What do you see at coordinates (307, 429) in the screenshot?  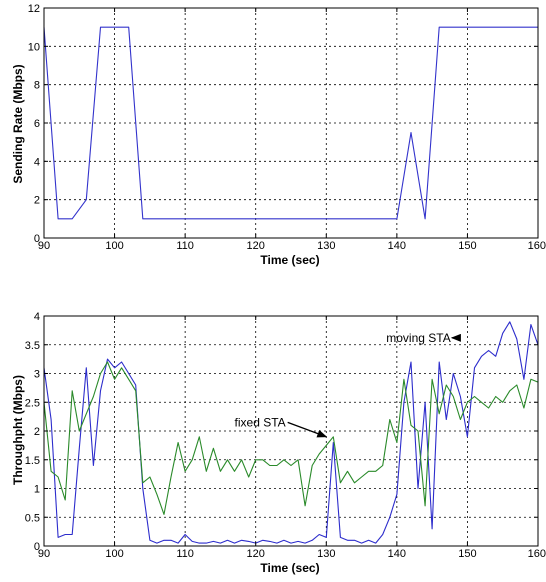 I see `annotation-arrow` at bounding box center [307, 429].